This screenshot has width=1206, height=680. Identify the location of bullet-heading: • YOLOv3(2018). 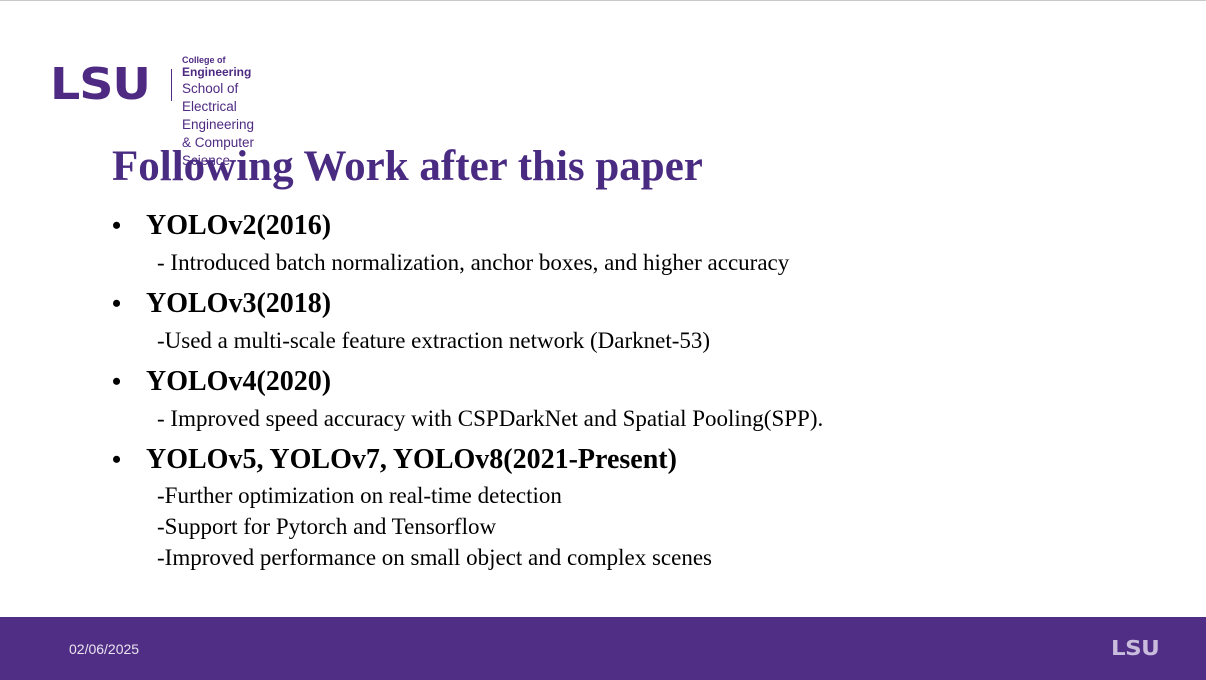
(612, 304).